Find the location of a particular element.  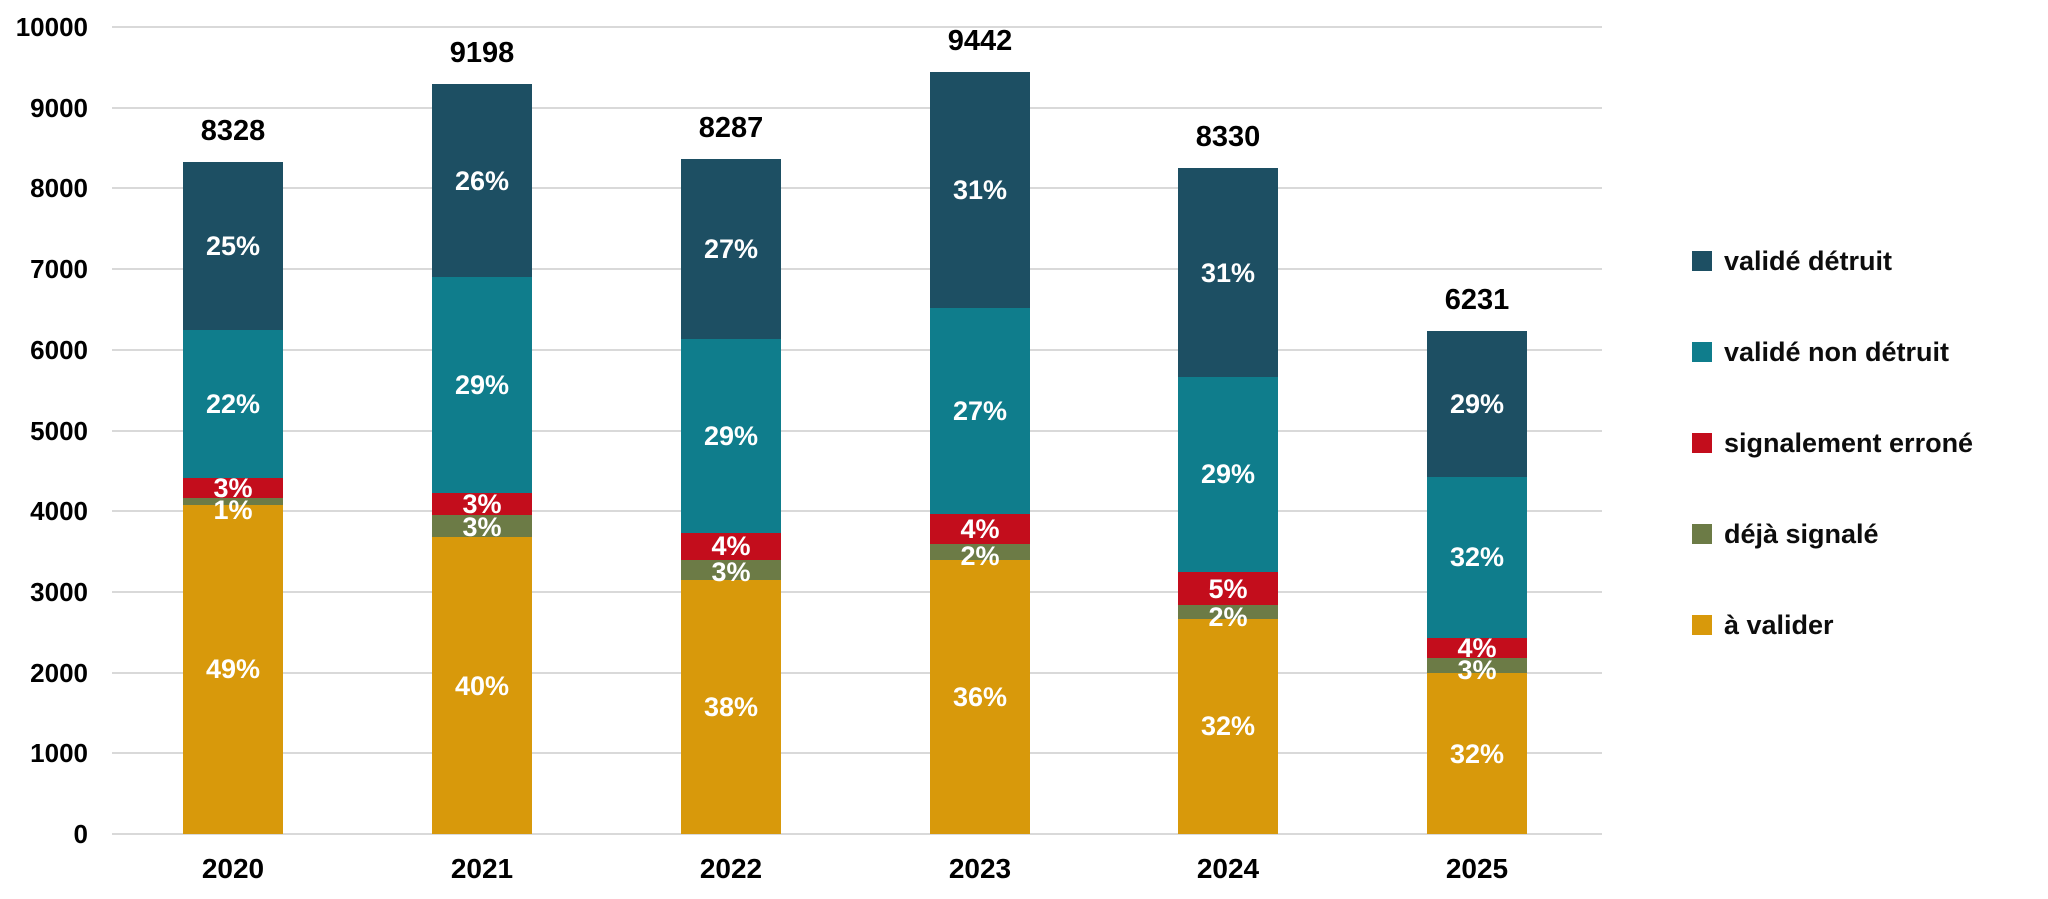

legend-item: validé détruit is located at coordinates (1792, 261).